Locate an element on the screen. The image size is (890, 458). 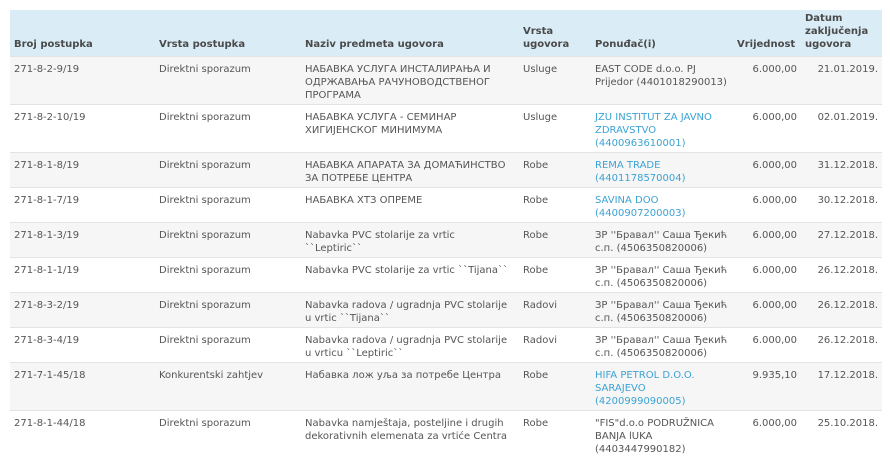
cell-datum: 30.12.2018. is located at coordinates (841, 205).